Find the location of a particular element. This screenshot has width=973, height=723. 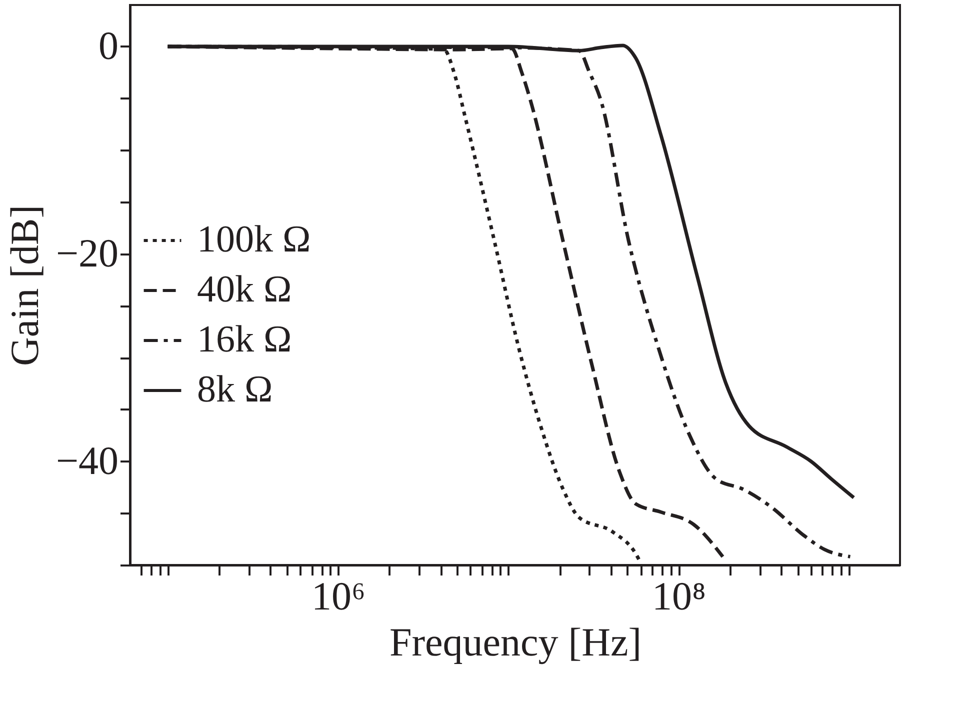

legend-label: 8k Ω is located at coordinates (235, 389).